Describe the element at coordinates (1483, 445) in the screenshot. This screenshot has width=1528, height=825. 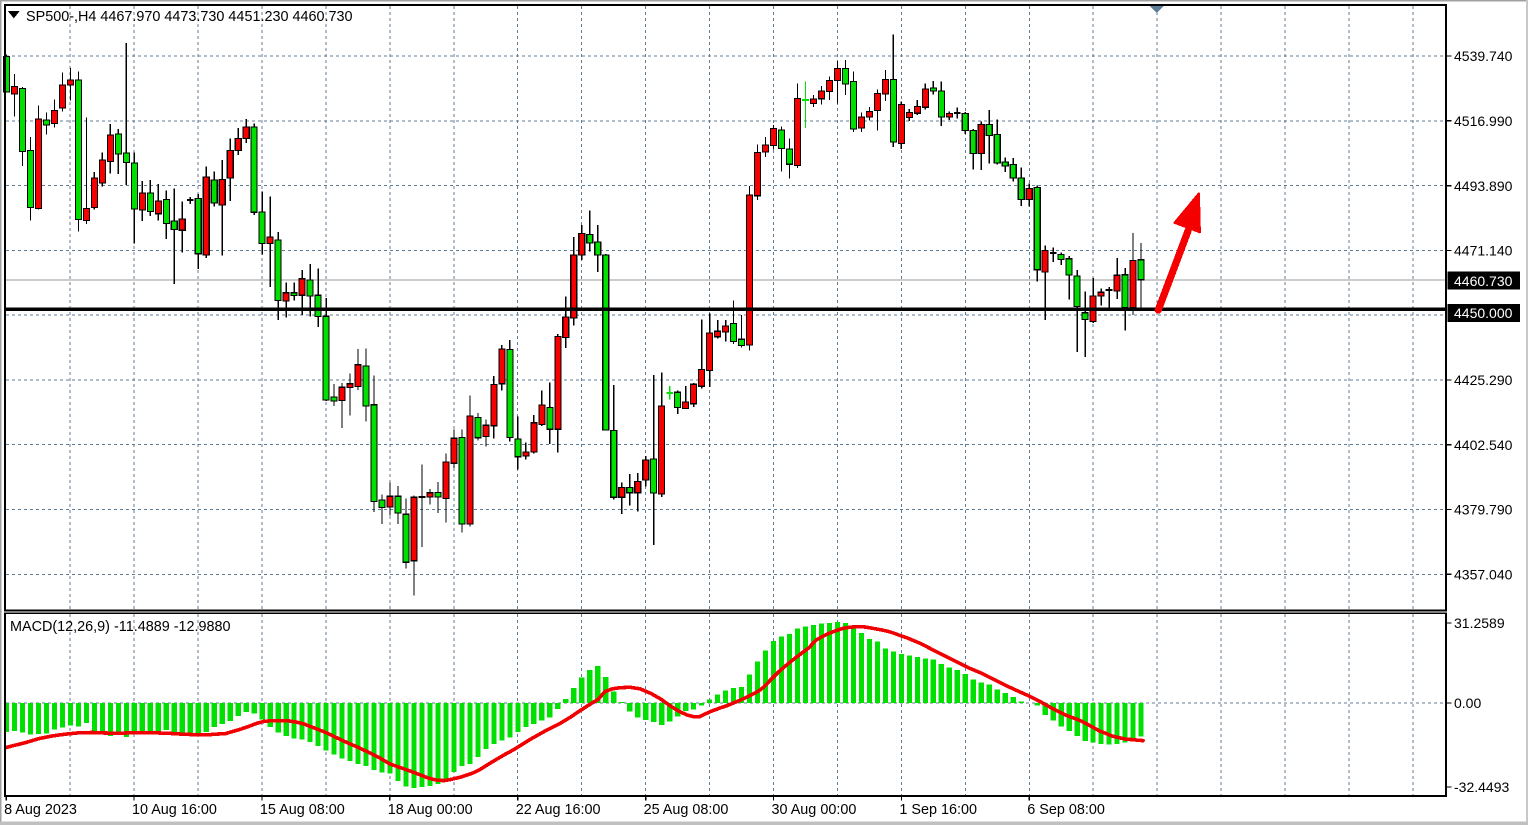
I see `svg-text: 4402.540` at that location.